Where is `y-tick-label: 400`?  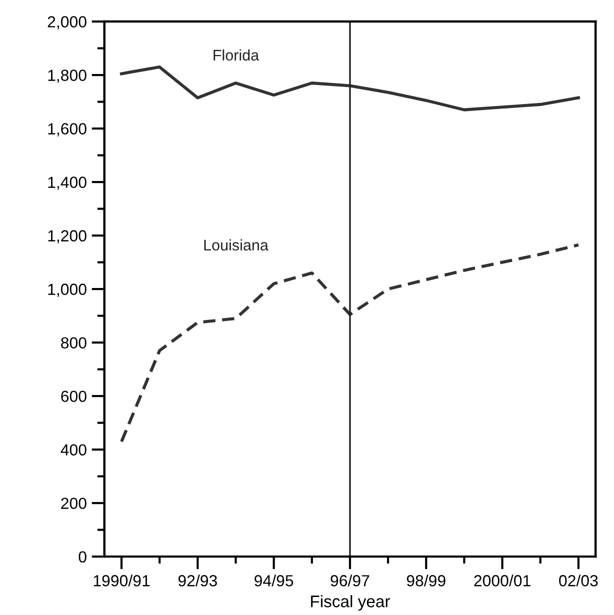 y-tick-label: 400 is located at coordinates (73, 450).